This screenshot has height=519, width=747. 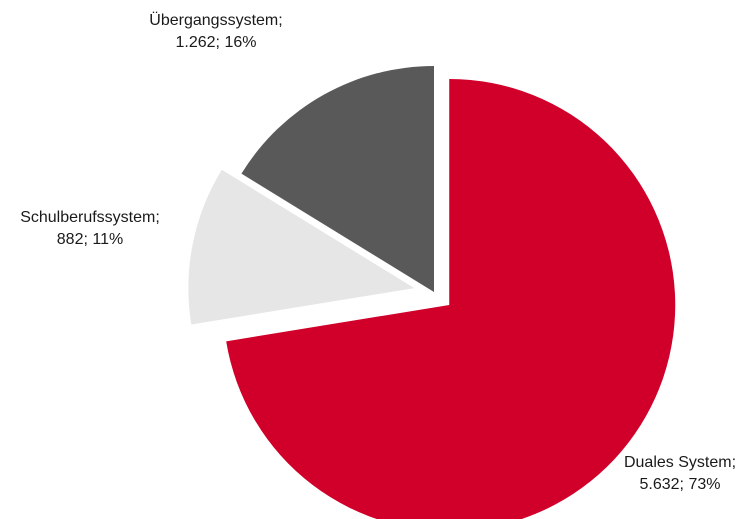 What do you see at coordinates (216, 42) in the screenshot?
I see `slice-label-line: 1.262; 16%` at bounding box center [216, 42].